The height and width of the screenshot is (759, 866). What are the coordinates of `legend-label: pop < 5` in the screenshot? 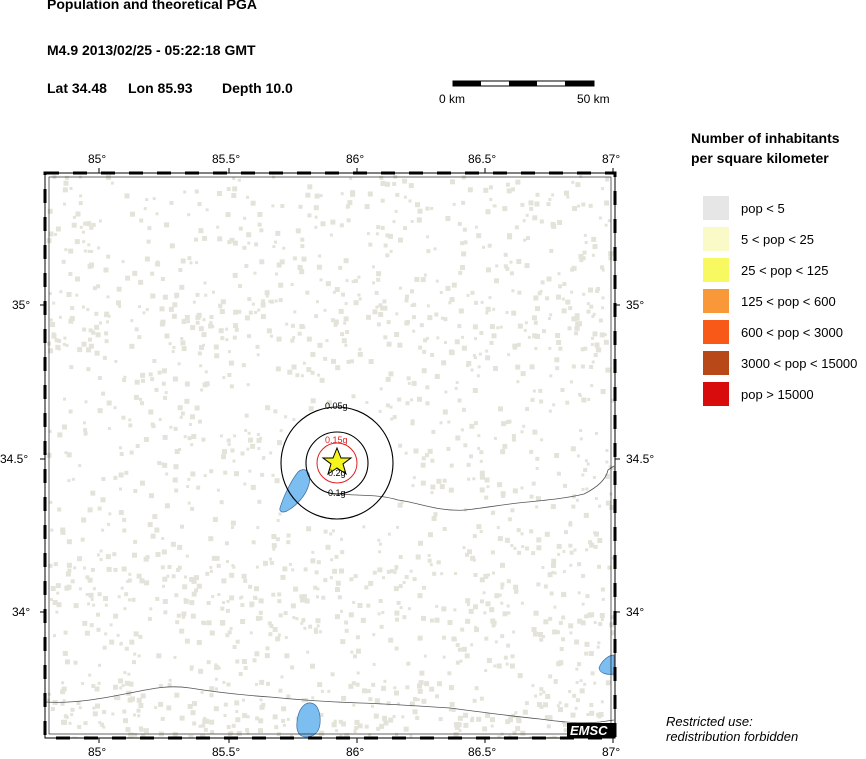 It's located at (763, 208).